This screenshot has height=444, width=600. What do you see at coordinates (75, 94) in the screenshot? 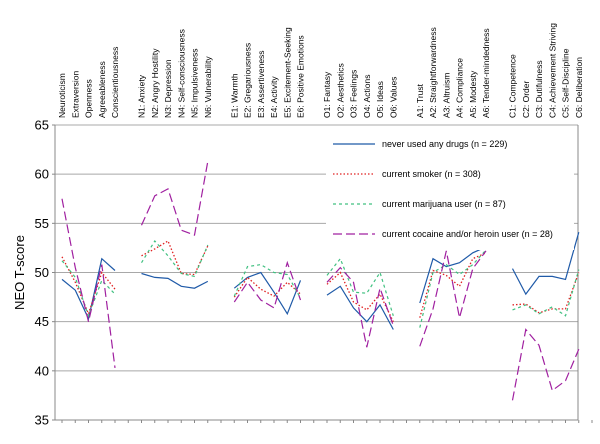
I see `x-tick-label: Extraversion` at bounding box center [75, 94].